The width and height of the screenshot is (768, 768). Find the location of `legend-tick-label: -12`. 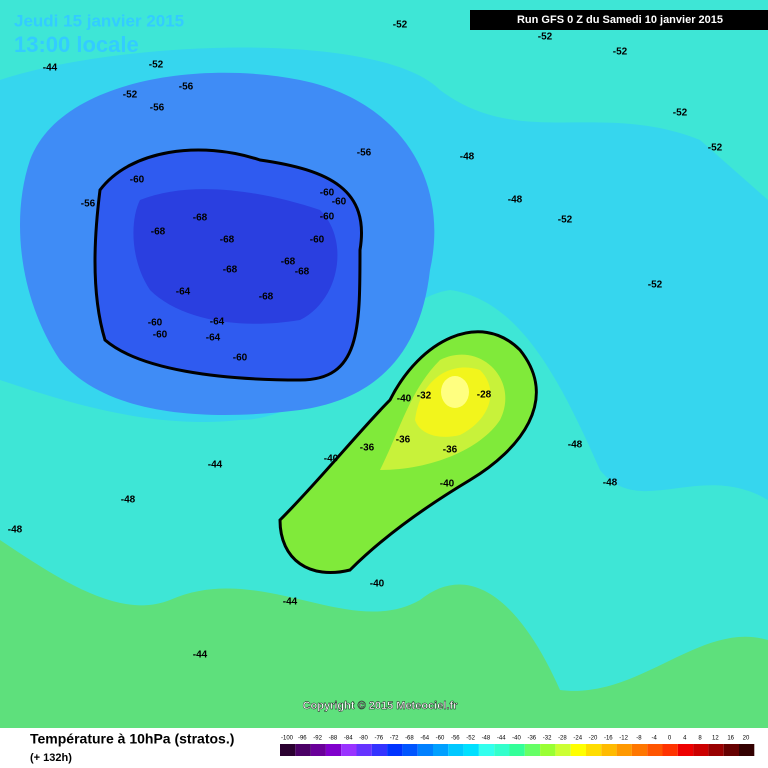

legend-tick-label: -12 is located at coordinates (623, 739).